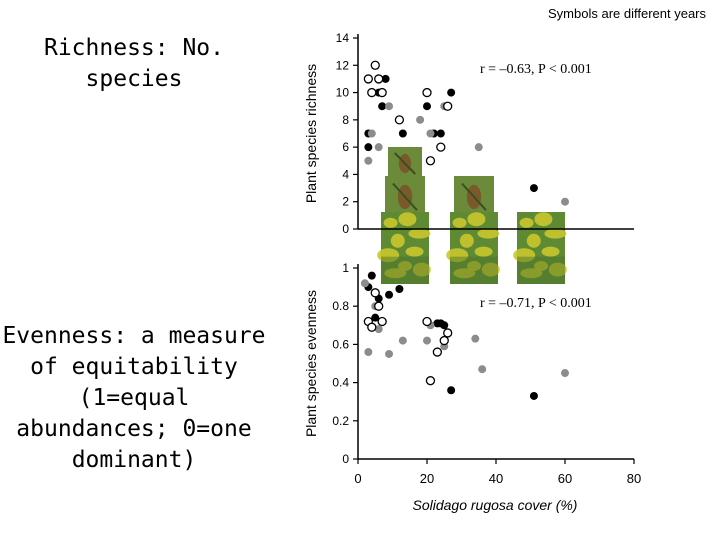 This screenshot has height=540, width=720. I want to click on x-tick-label: 60, so click(565, 478).